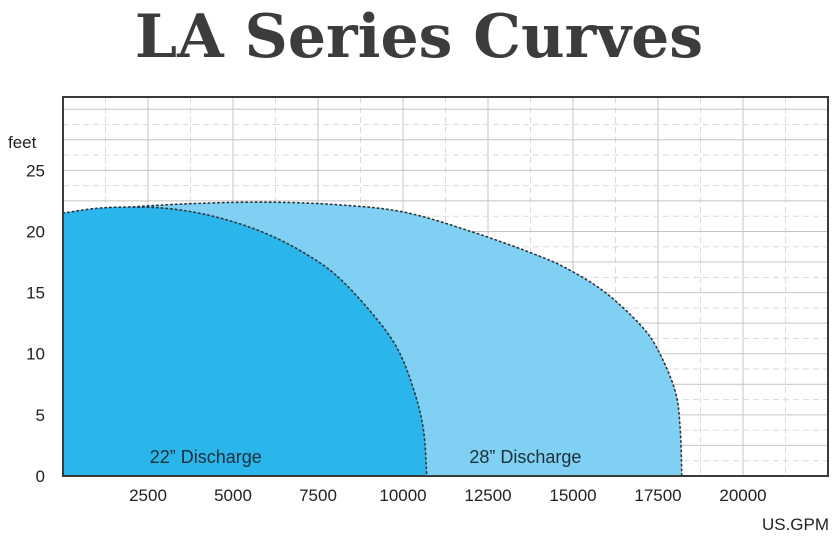  Describe the element at coordinates (318, 495) in the screenshot. I see `x-tick-label: 7500` at that location.